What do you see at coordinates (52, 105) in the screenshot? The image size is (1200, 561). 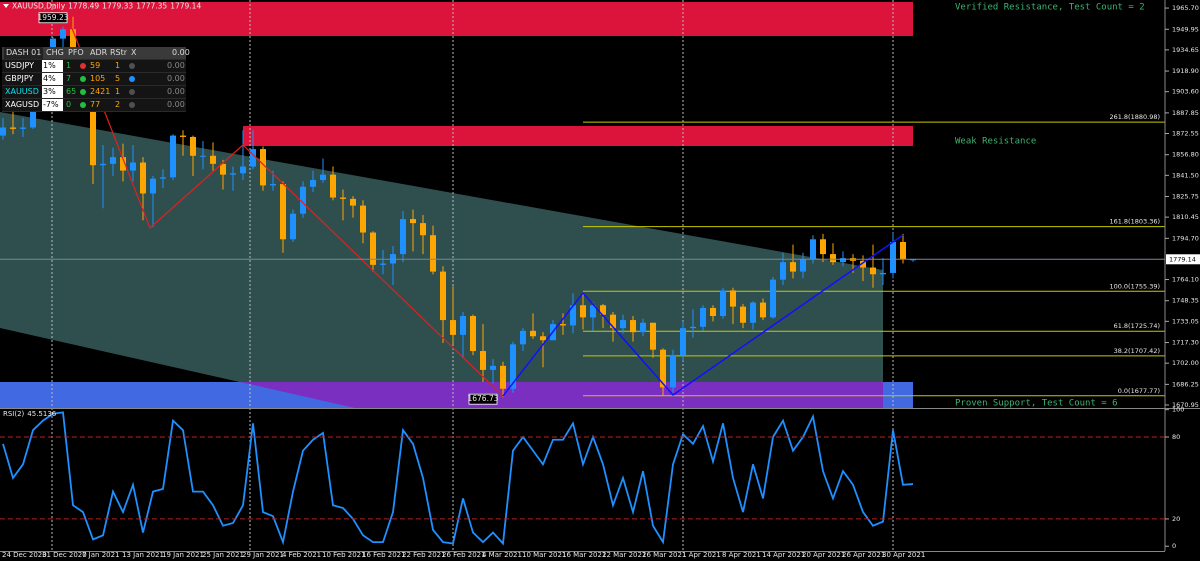 I see `change: -7%` at bounding box center [52, 105].